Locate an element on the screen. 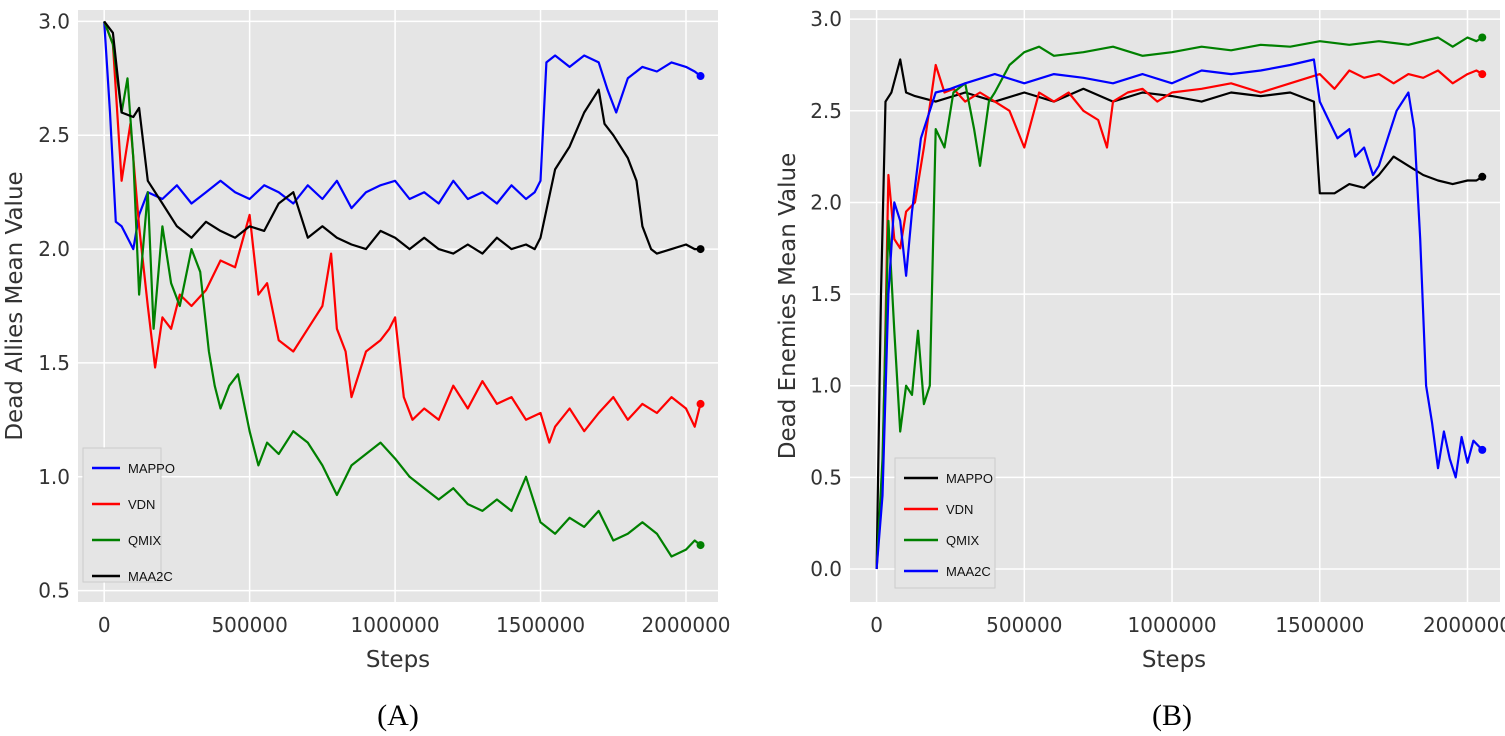 The image size is (1505, 736). chart-b-y-tick-label: 2.0 is located at coordinates (826, 202).